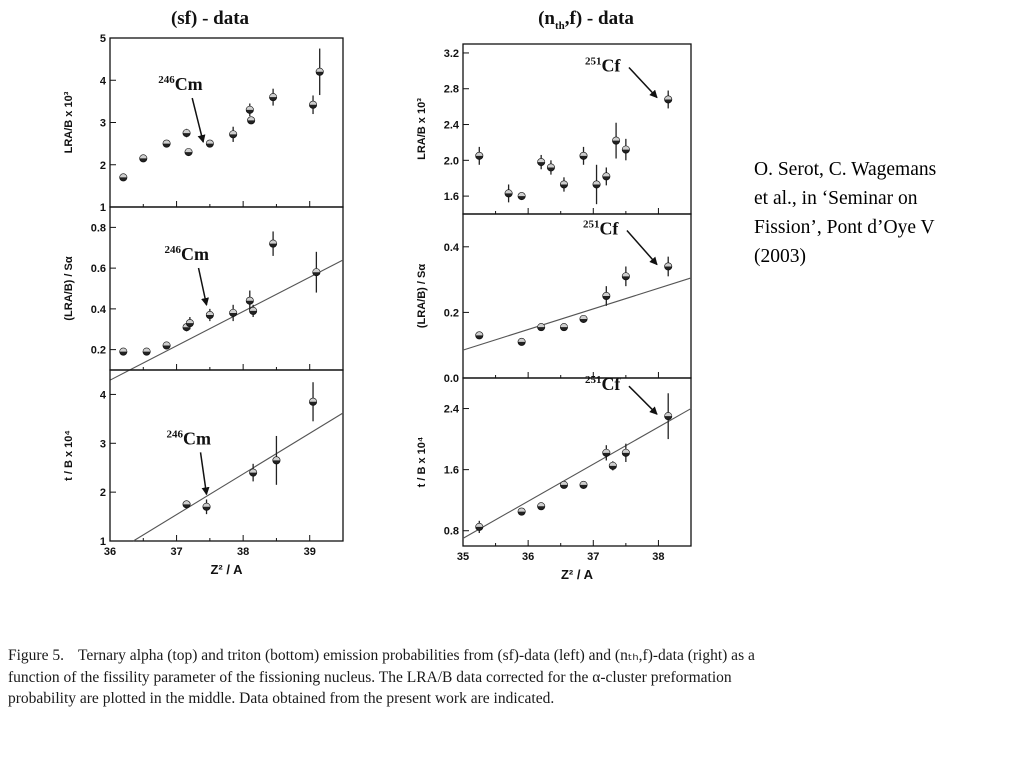  I want to click on y-tick-label: 2.4, so click(452, 410).